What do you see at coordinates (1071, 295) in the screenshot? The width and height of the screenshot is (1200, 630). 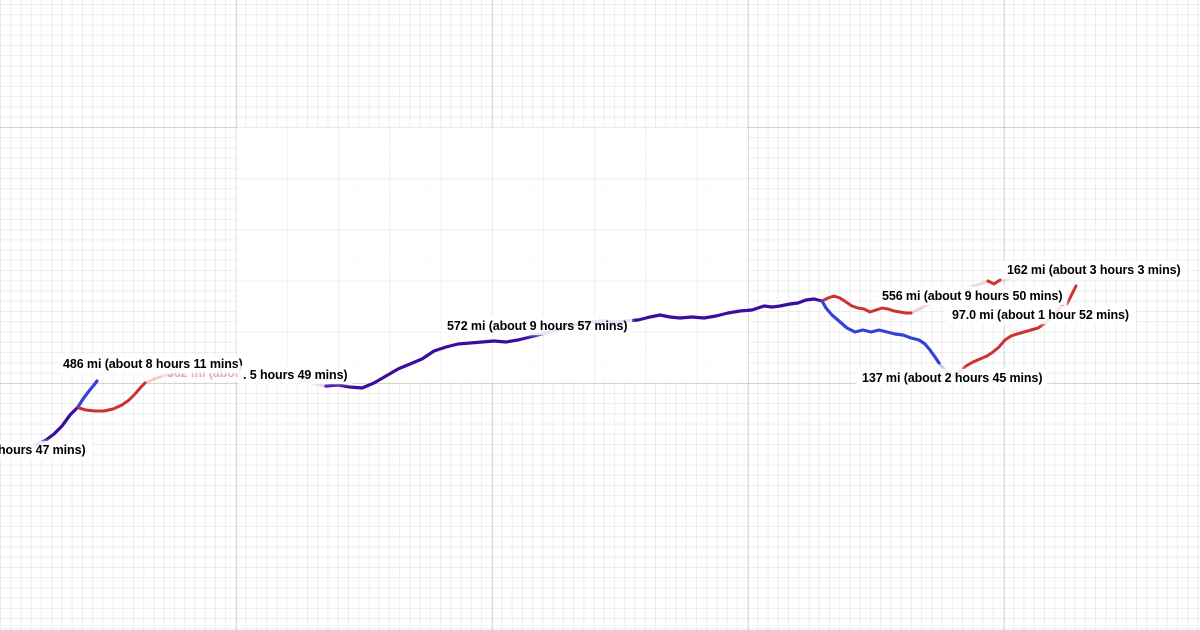 I see `route-leg5-red-dash` at bounding box center [1071, 295].